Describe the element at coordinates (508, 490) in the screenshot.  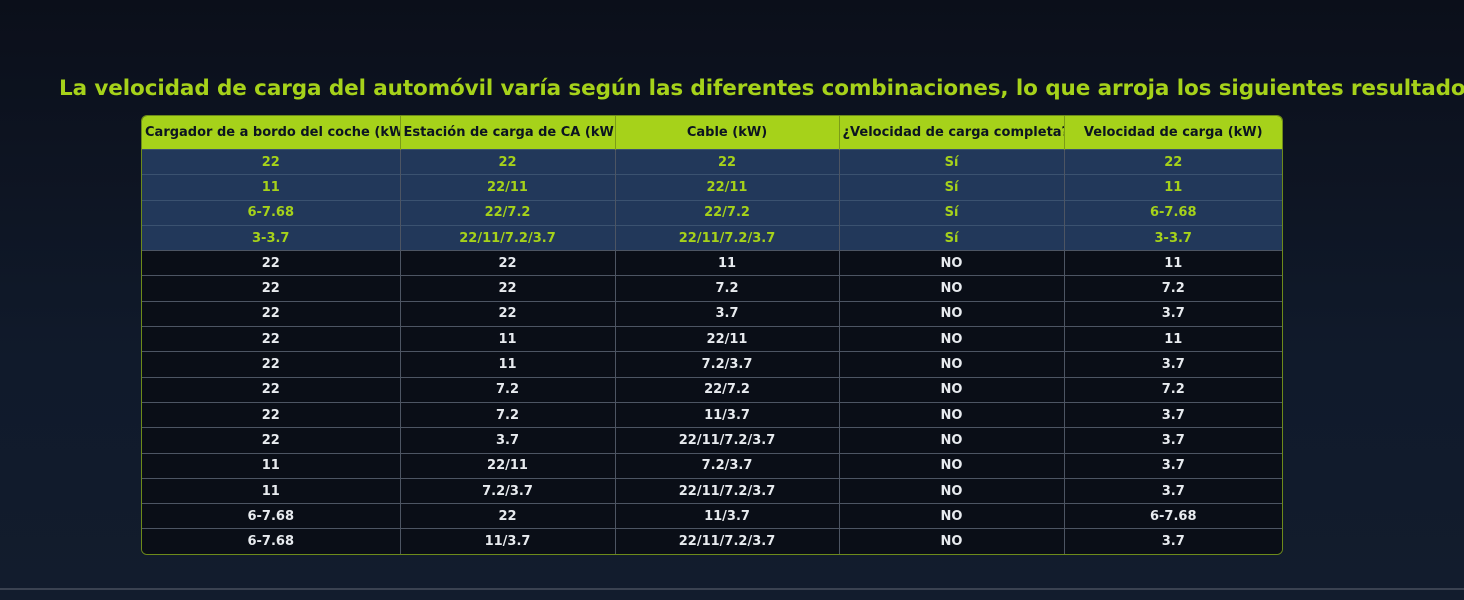
I see `cell-ac-station: 7.2/3.7` at that location.